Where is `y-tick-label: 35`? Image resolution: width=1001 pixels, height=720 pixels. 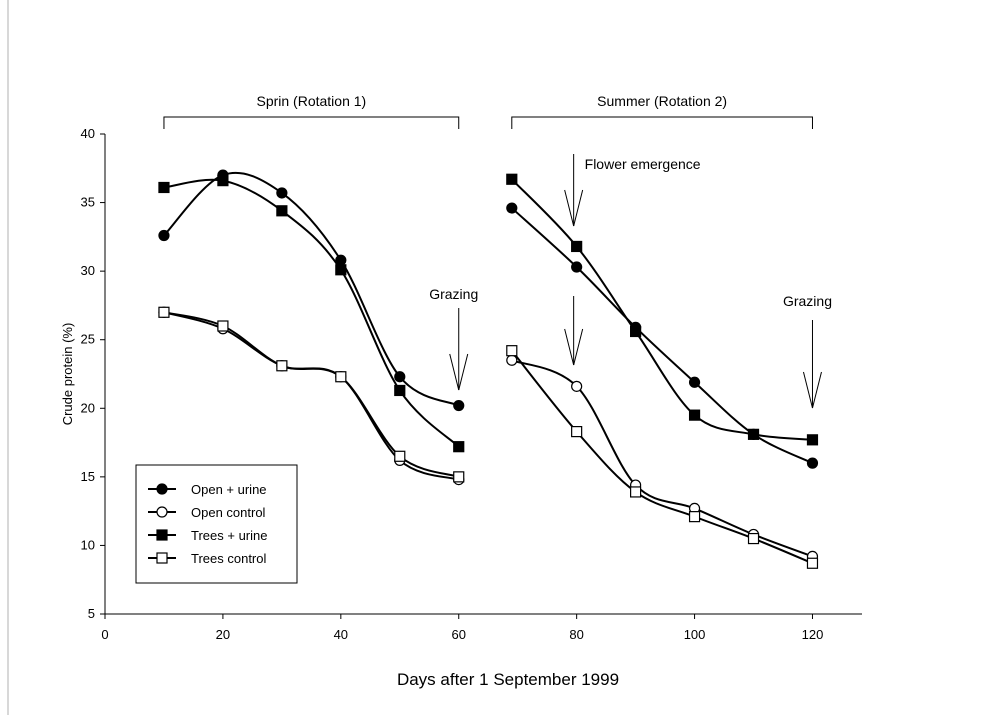
y-tick-label: 35 is located at coordinates (88, 202).